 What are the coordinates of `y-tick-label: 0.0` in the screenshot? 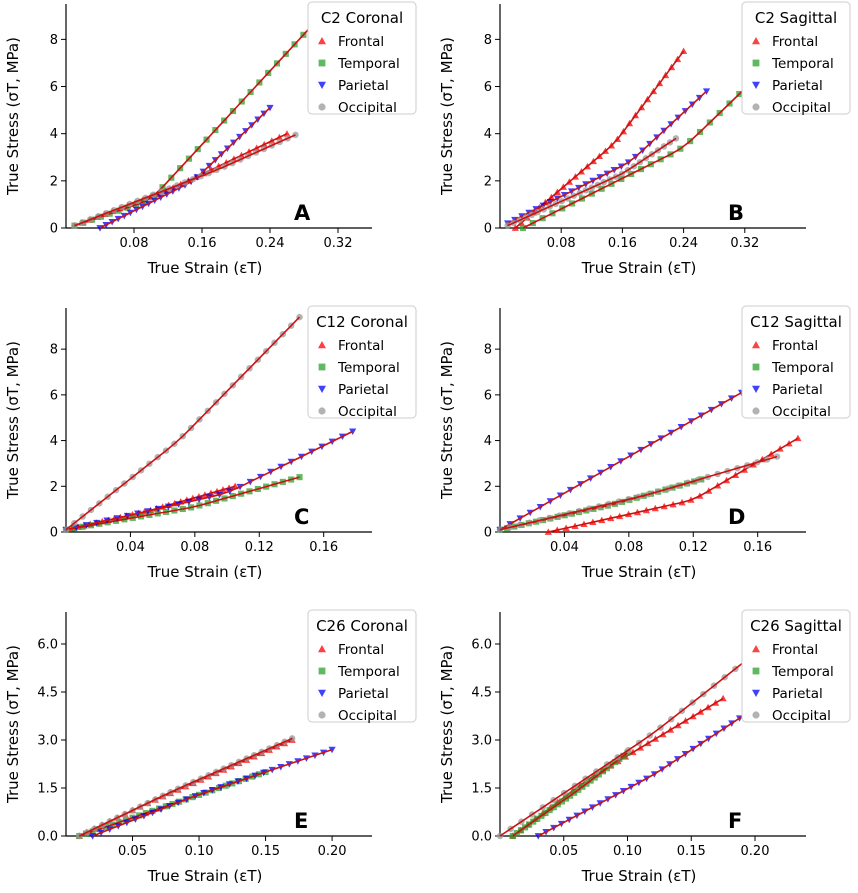 It's located at (481, 837).